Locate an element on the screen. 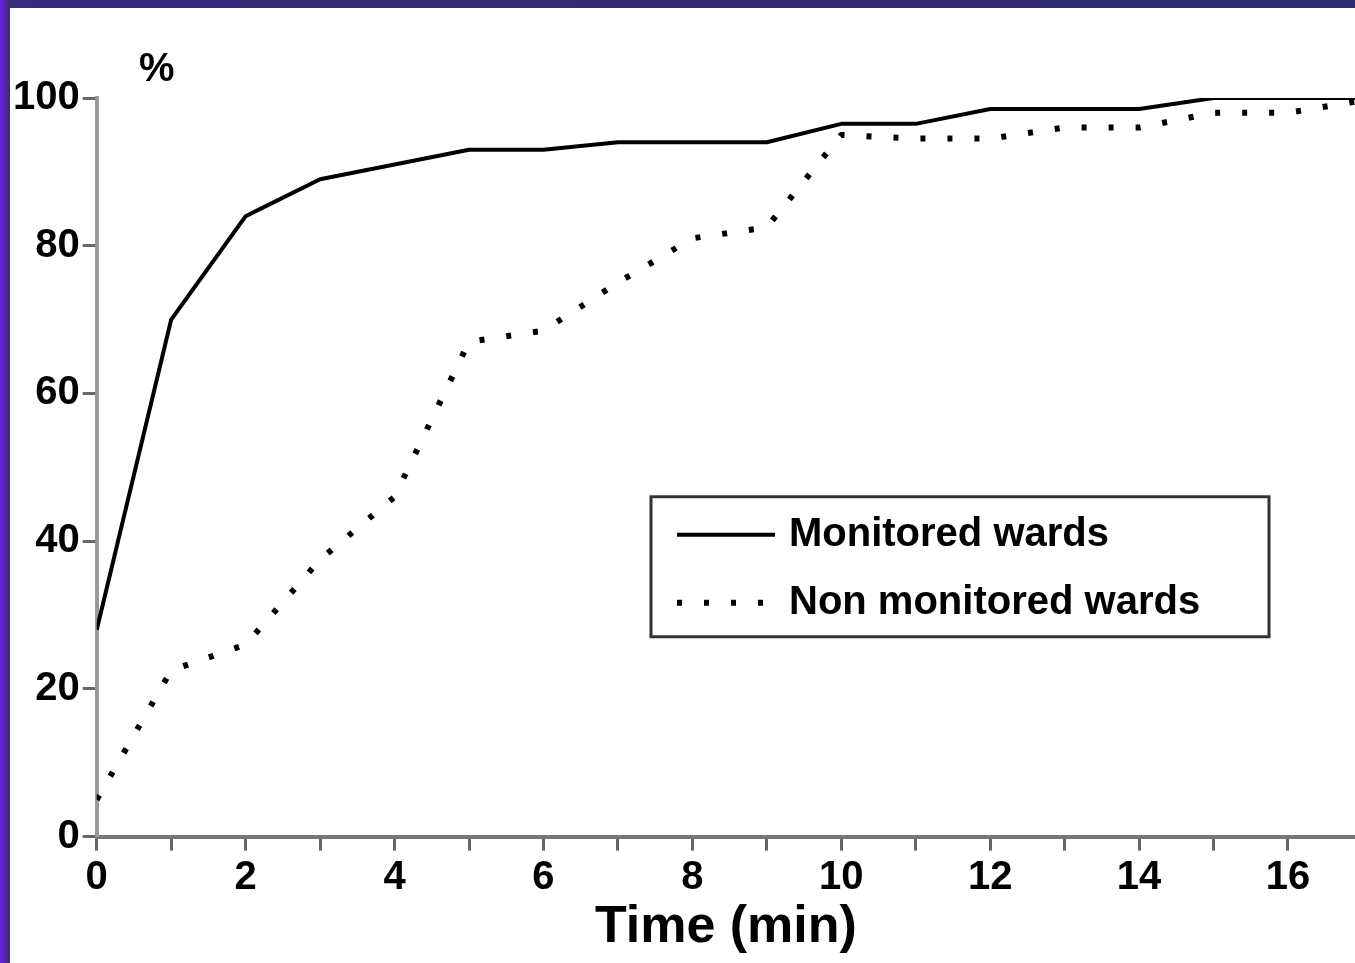  y-tick-label: 100 is located at coordinates (46, 95).